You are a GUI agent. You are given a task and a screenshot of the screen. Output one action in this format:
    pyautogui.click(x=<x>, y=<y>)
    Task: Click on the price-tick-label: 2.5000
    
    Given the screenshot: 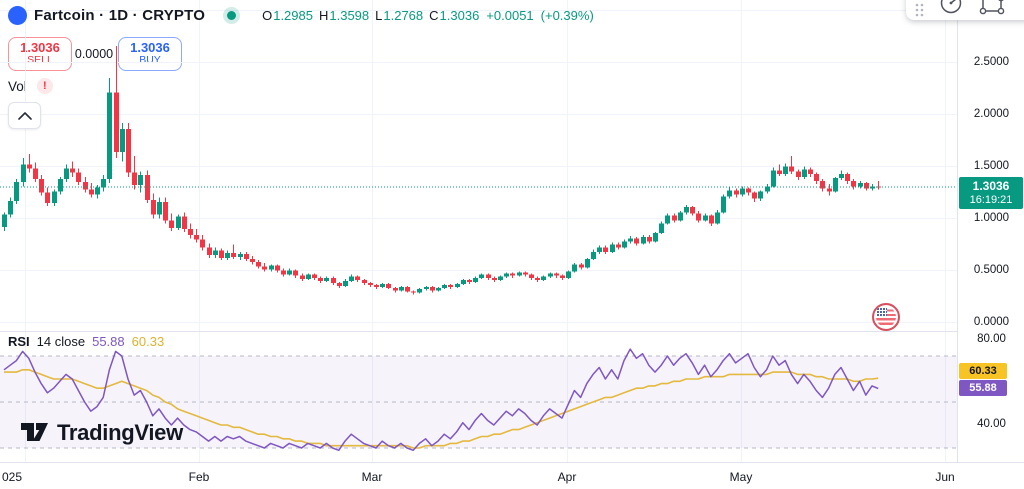 What is the action you would take?
    pyautogui.click(x=991, y=61)
    